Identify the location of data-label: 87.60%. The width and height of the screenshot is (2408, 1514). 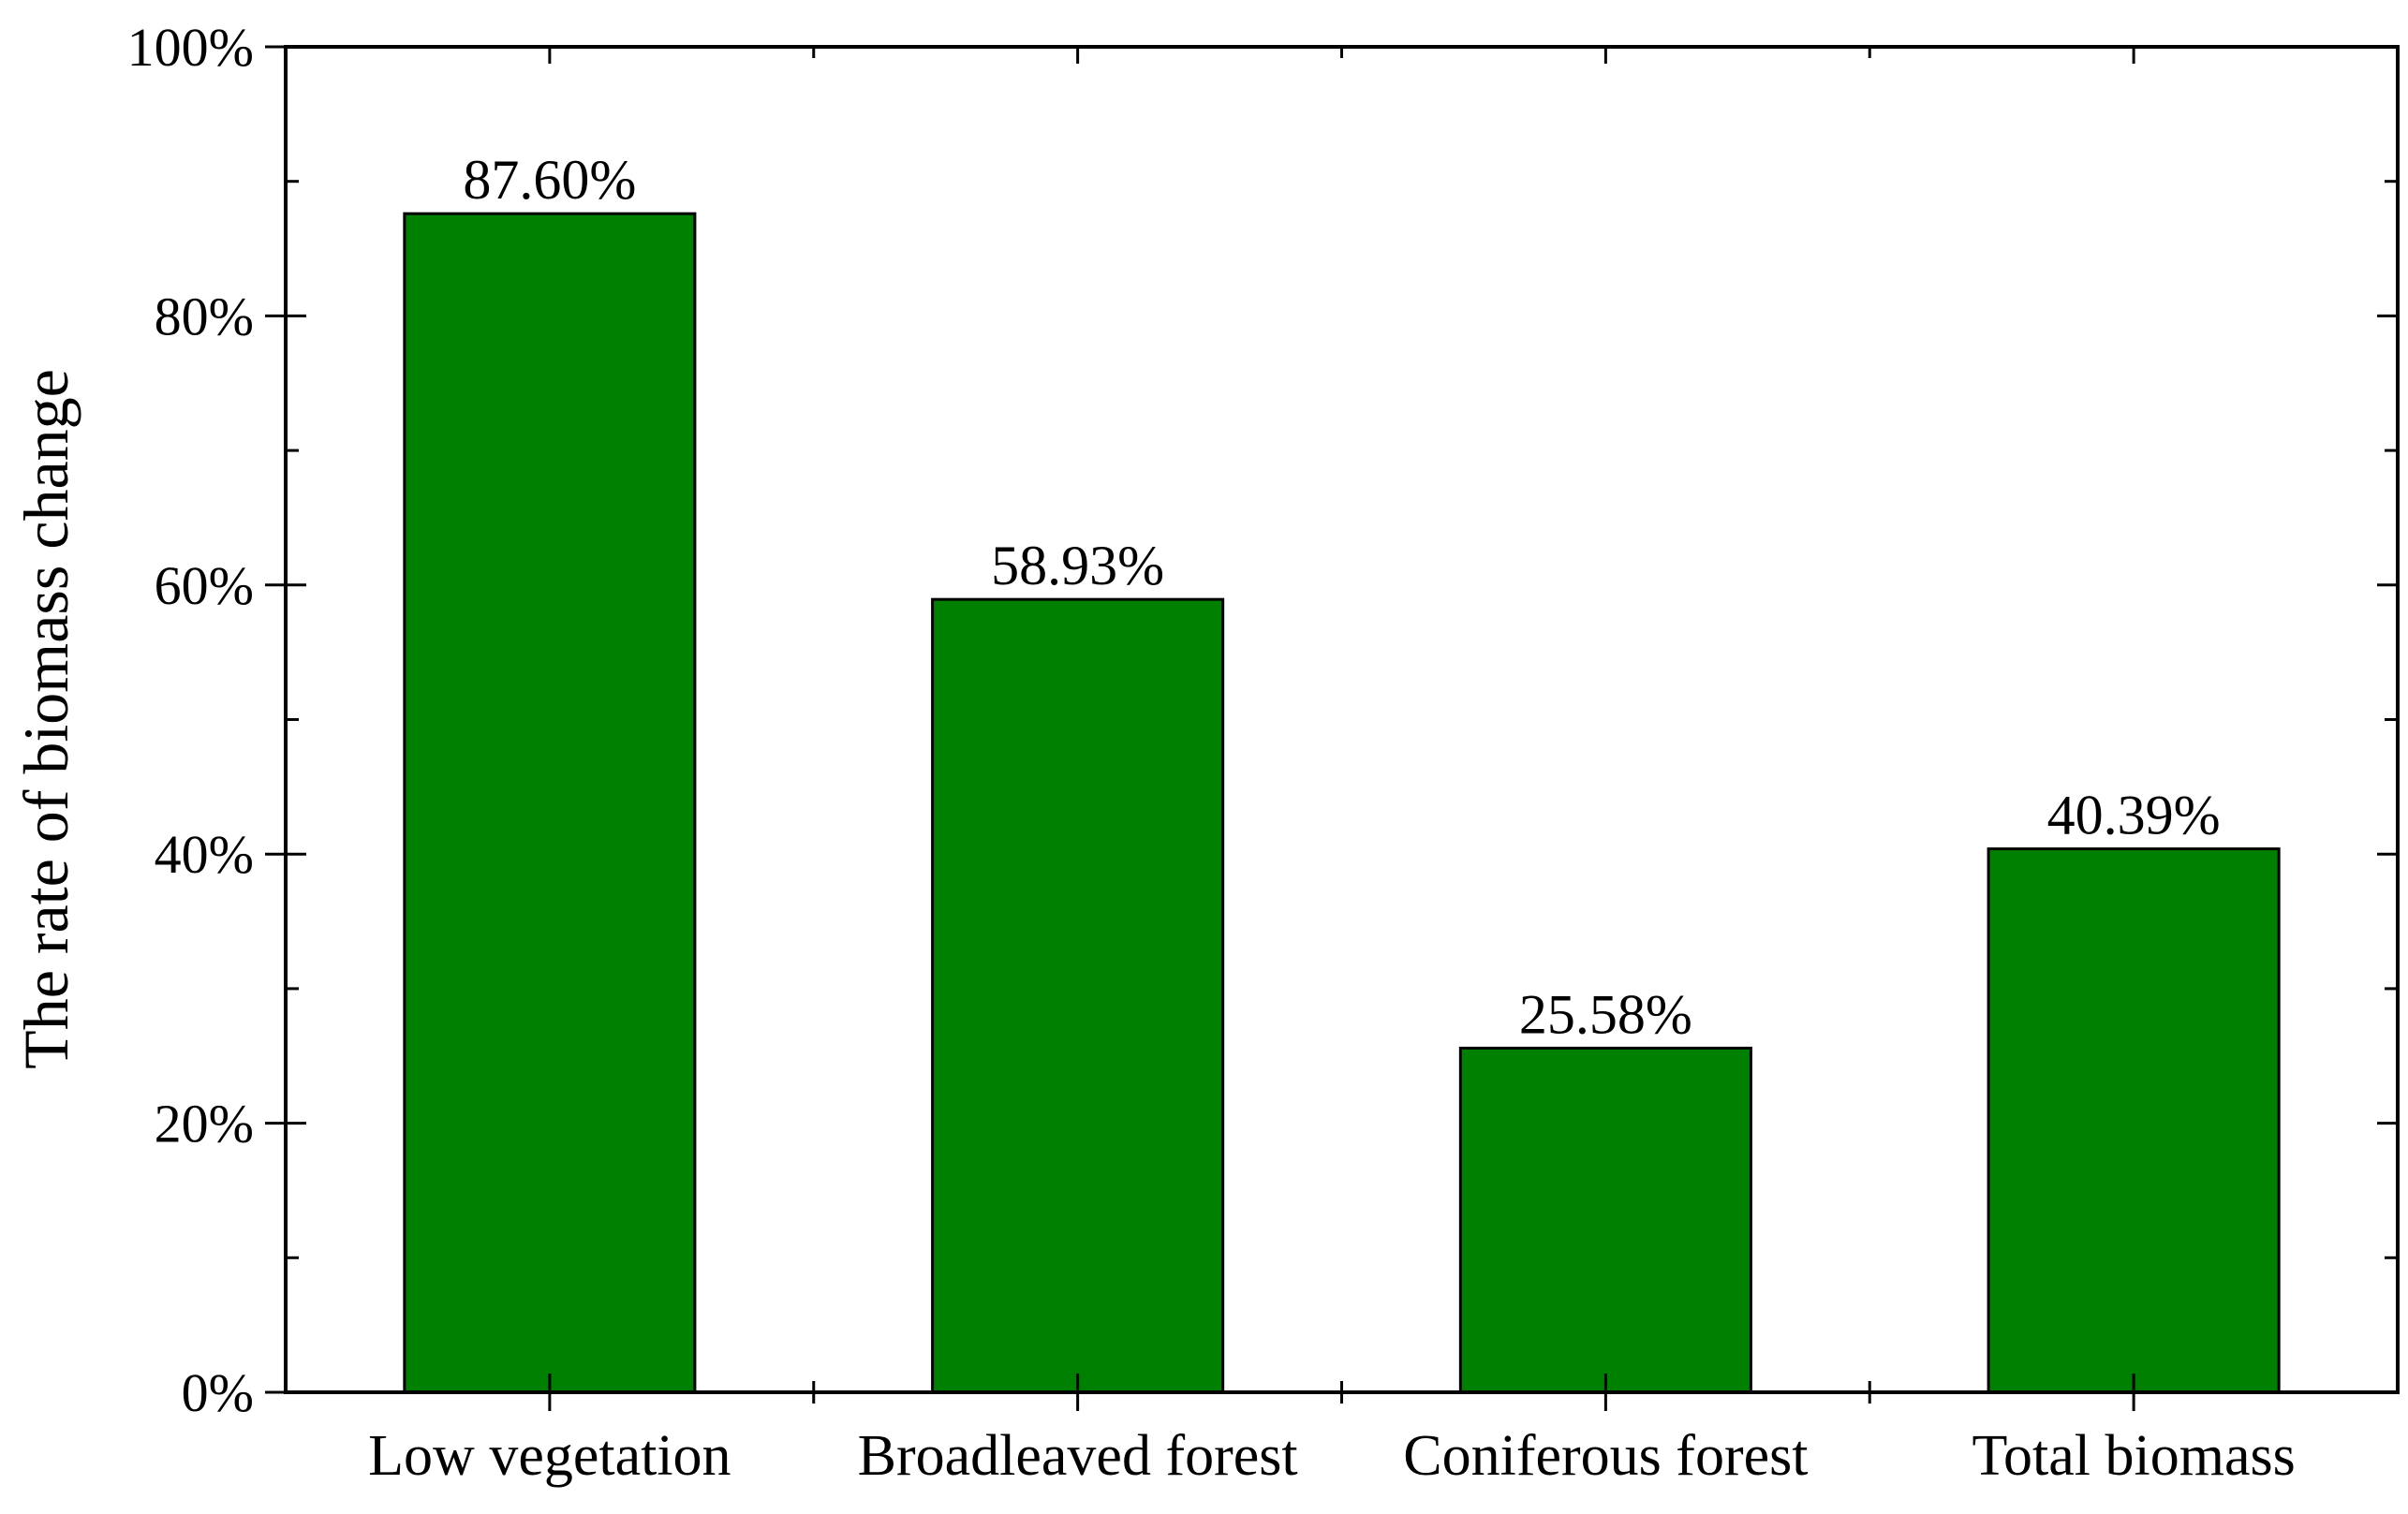
(549, 180).